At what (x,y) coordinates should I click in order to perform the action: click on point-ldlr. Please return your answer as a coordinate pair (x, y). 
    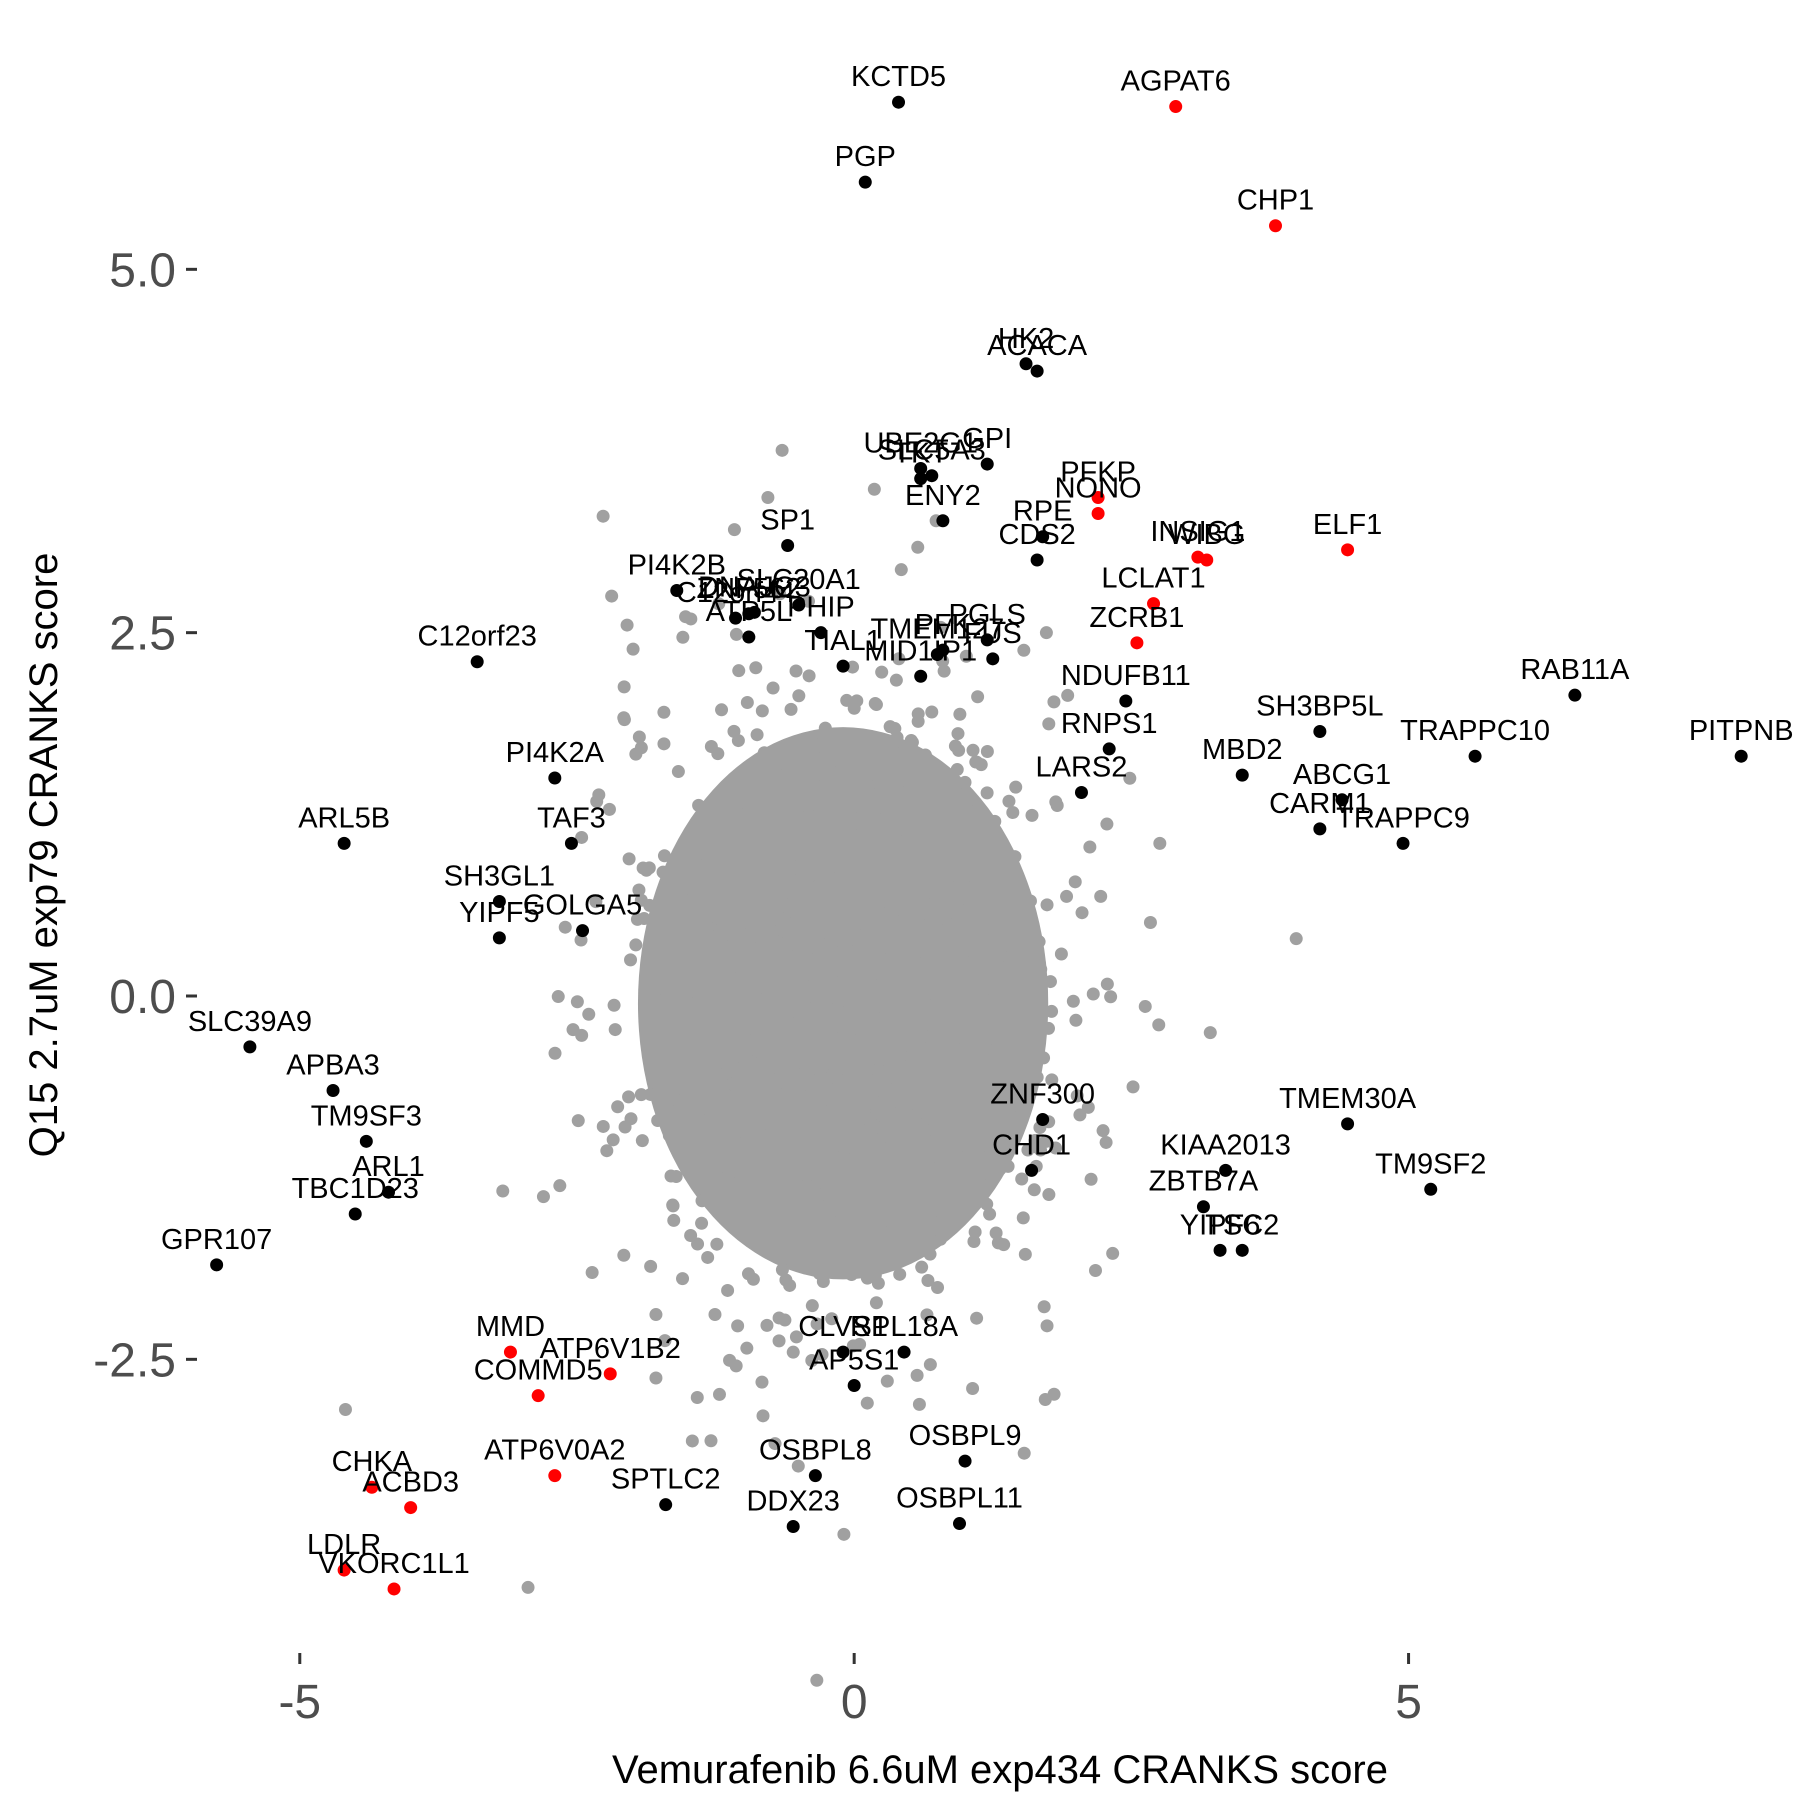
    Looking at the image, I should click on (344, 1570).